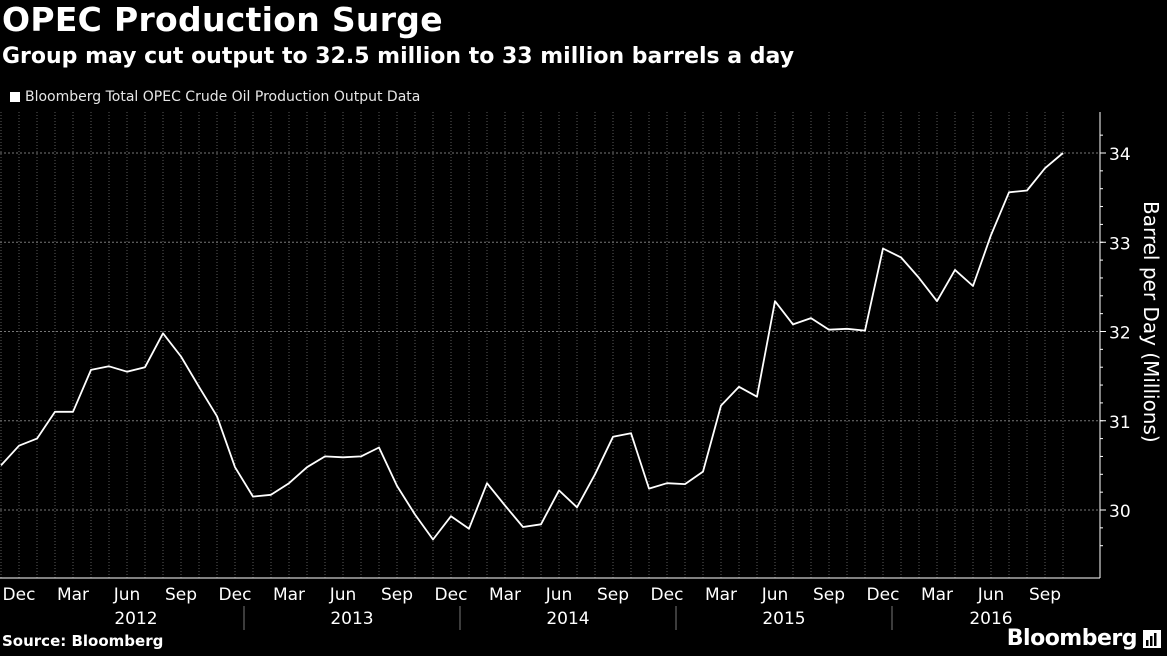  Describe the element at coordinates (15, 97) in the screenshot. I see `legend-swatch` at that location.